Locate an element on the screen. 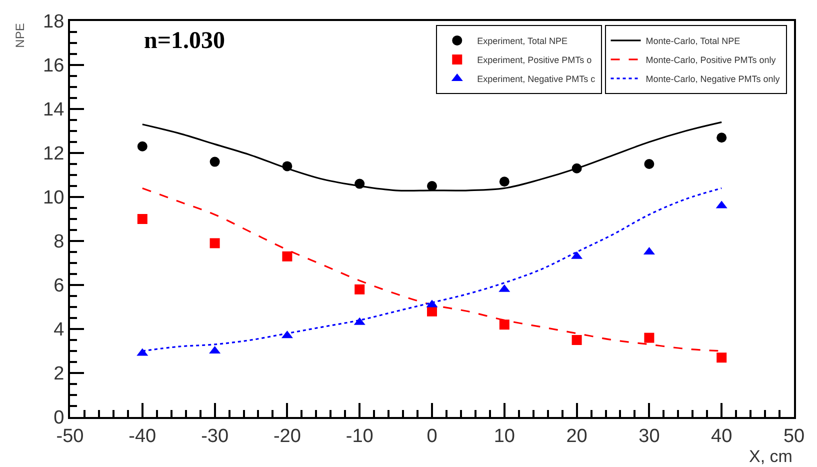 Image resolution: width=817 pixels, height=467 pixels. legend-label: Experiment, Total NPE is located at coordinates (522, 41).